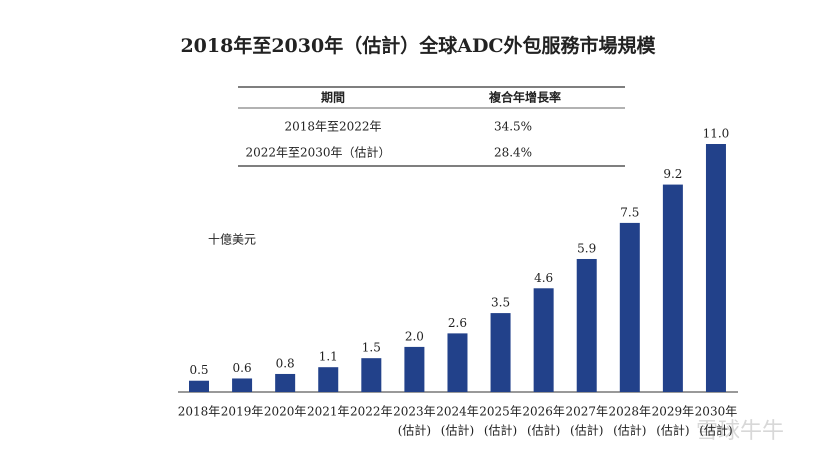  What do you see at coordinates (716, 412) in the screenshot?
I see `x-tick-label: 2030年` at bounding box center [716, 412].